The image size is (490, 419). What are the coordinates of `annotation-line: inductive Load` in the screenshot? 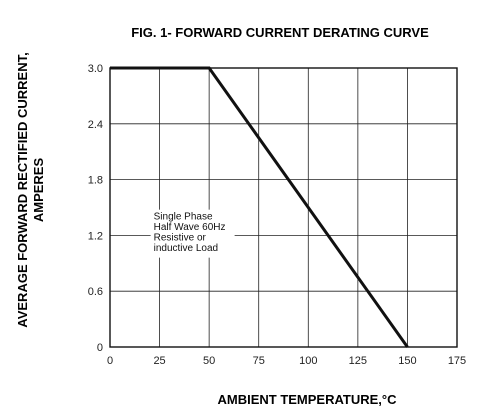 It's located at (186, 248).